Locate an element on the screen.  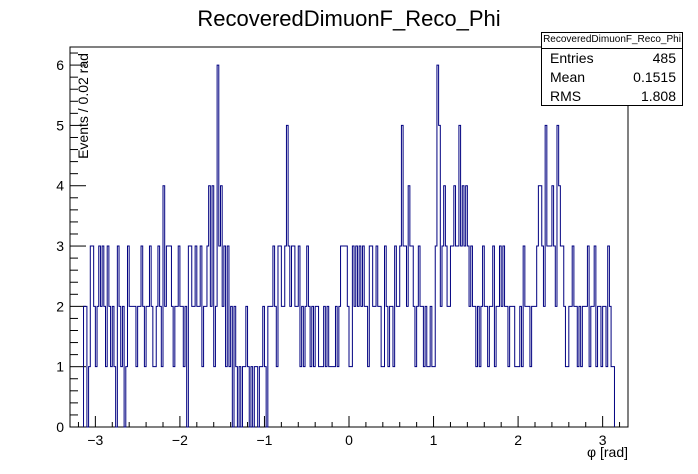
x-tick-label: 1 is located at coordinates (434, 440).